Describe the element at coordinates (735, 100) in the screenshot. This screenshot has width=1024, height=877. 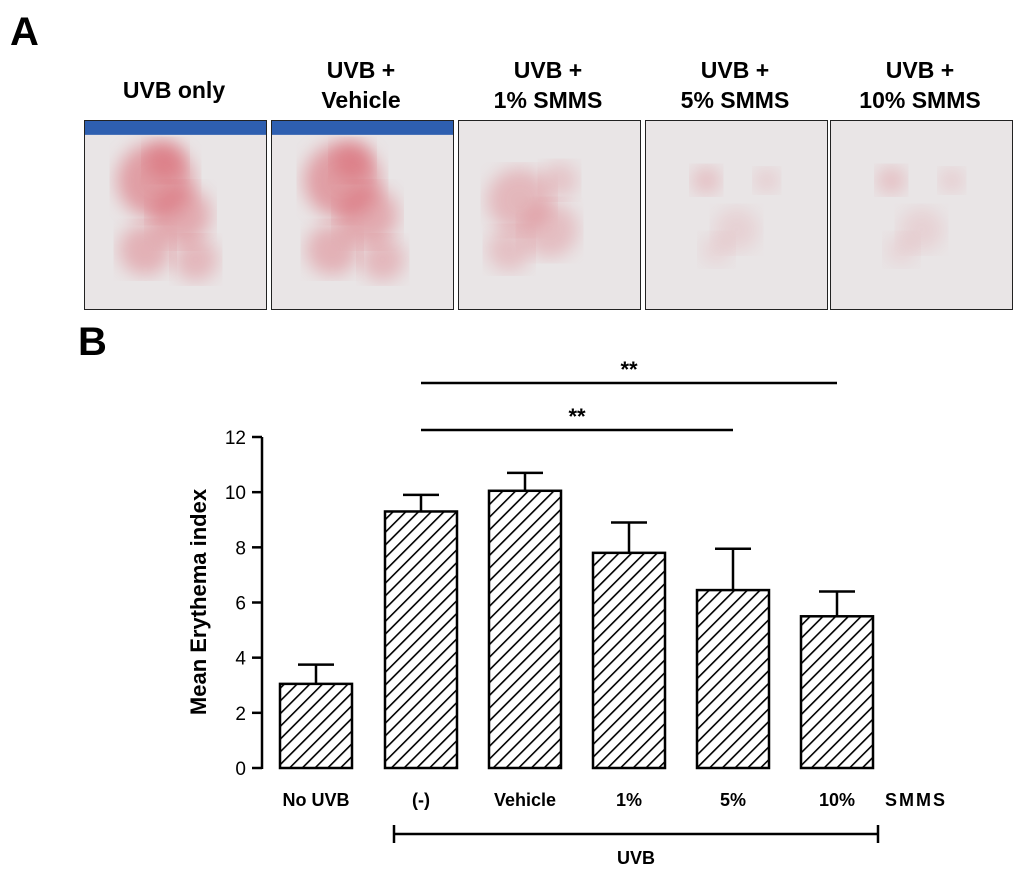
I see `photo-label-line: 5% SMMS` at that location.